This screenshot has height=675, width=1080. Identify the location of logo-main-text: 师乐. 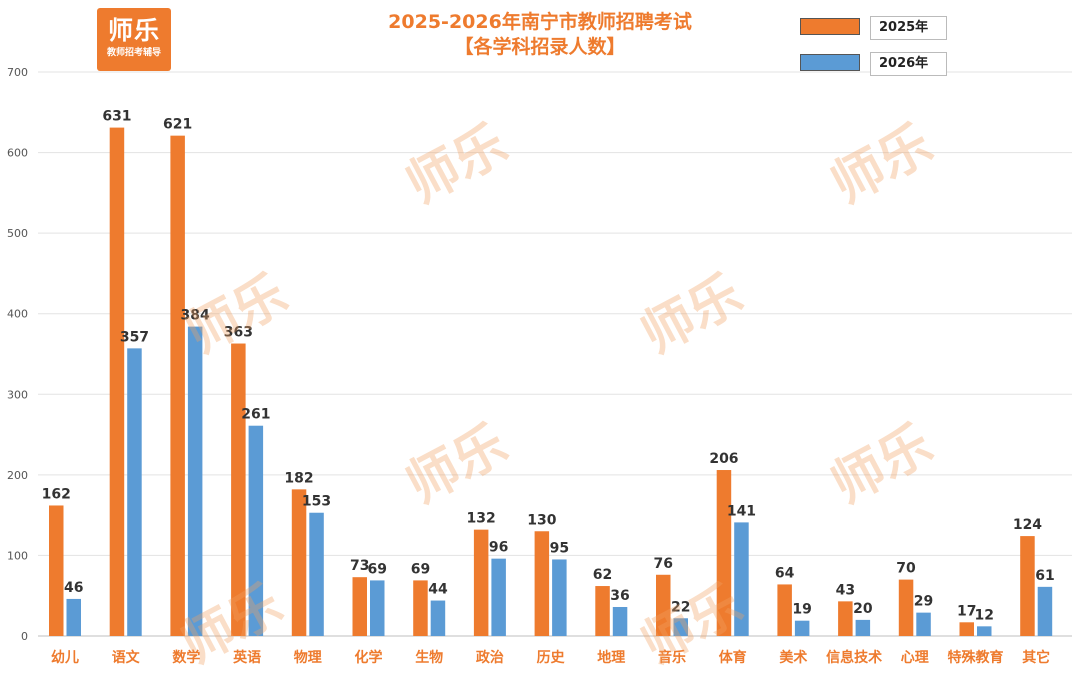
(133, 30).